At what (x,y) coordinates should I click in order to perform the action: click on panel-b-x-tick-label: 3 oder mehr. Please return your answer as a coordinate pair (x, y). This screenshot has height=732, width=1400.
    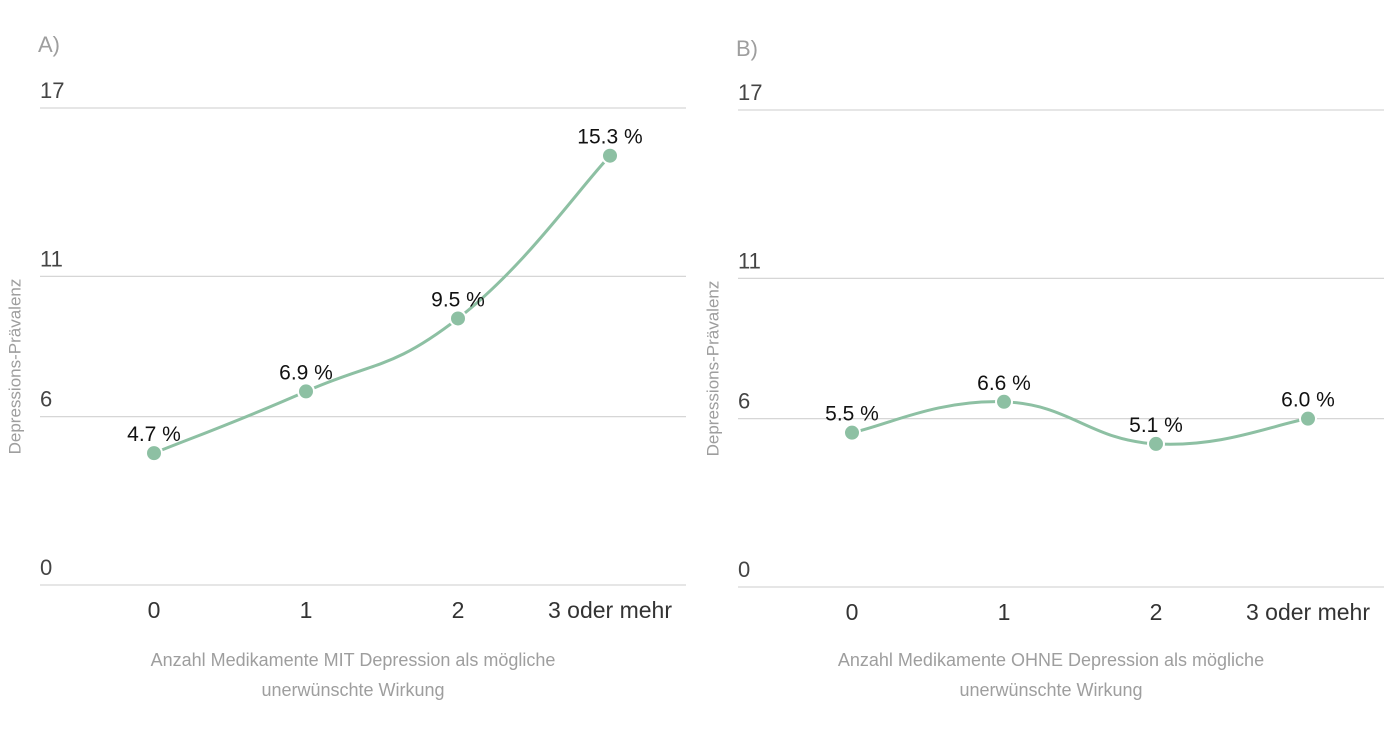
    Looking at the image, I should click on (1308, 612).